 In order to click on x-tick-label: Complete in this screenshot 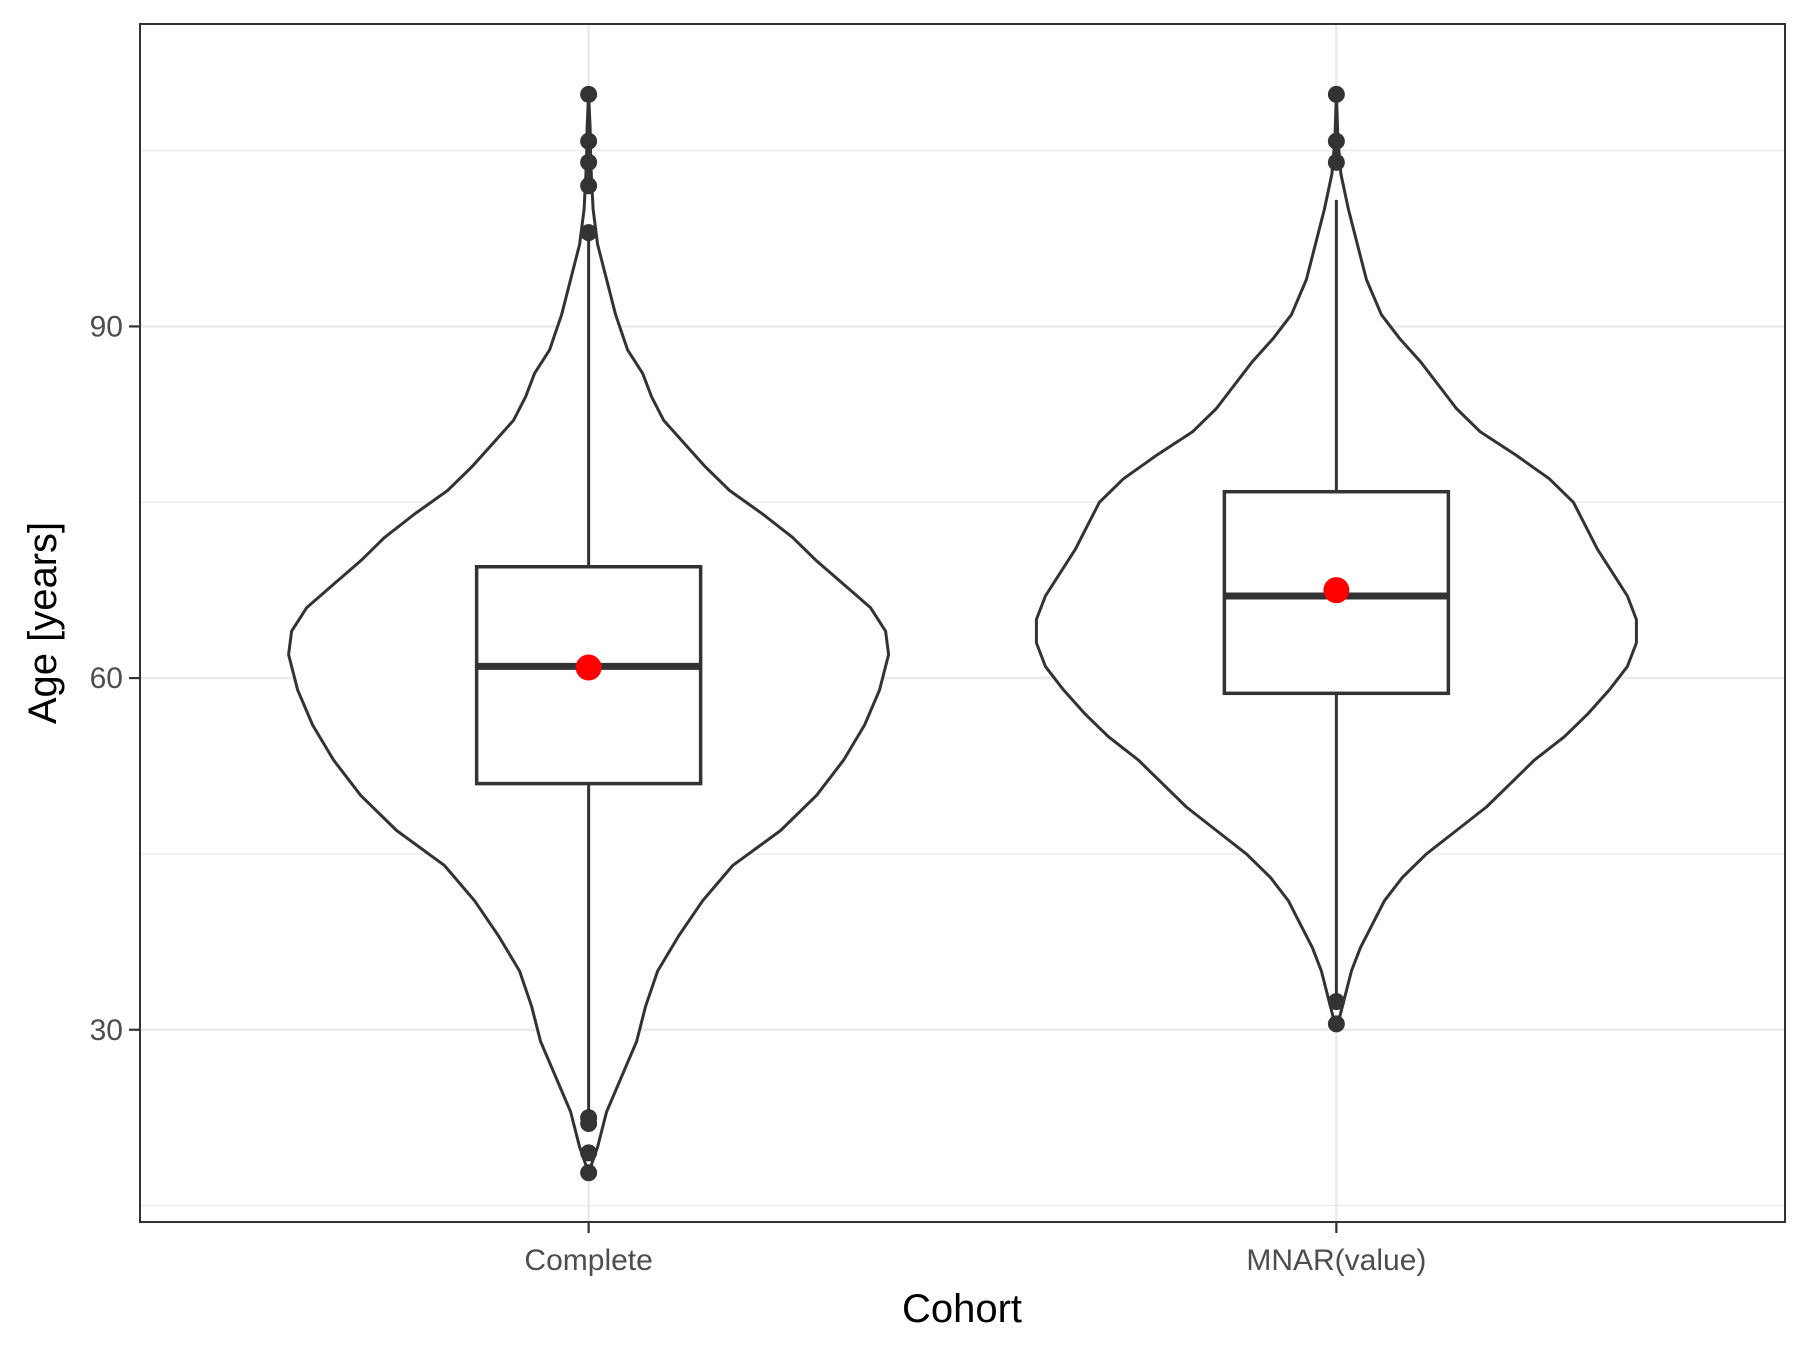, I will do `click(588, 1260)`.